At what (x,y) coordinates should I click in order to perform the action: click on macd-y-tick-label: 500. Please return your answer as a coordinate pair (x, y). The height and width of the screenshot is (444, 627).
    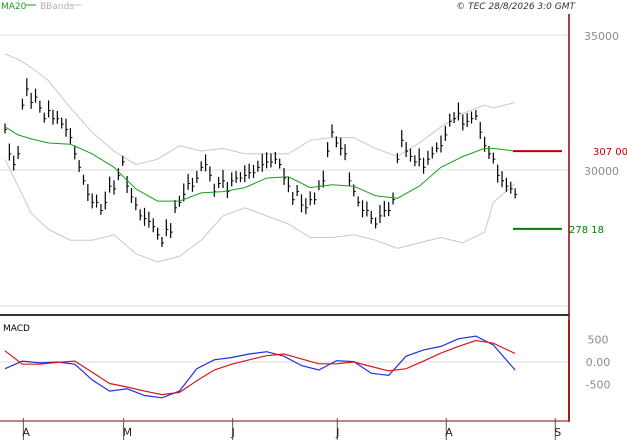
    Looking at the image, I should click on (598, 340).